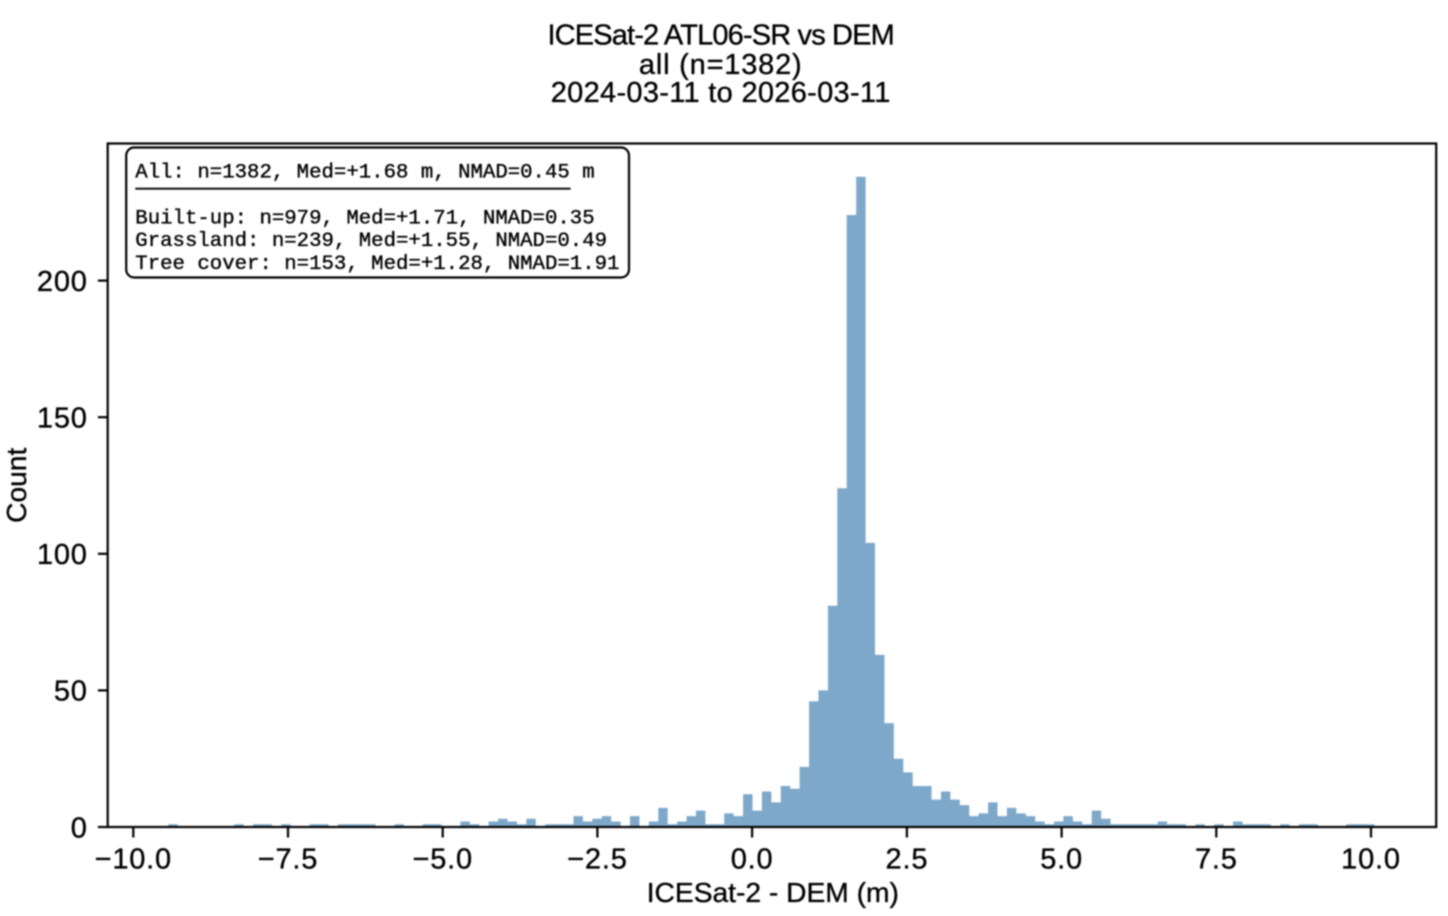  I want to click on svg-text: 5.0, so click(1061, 860).